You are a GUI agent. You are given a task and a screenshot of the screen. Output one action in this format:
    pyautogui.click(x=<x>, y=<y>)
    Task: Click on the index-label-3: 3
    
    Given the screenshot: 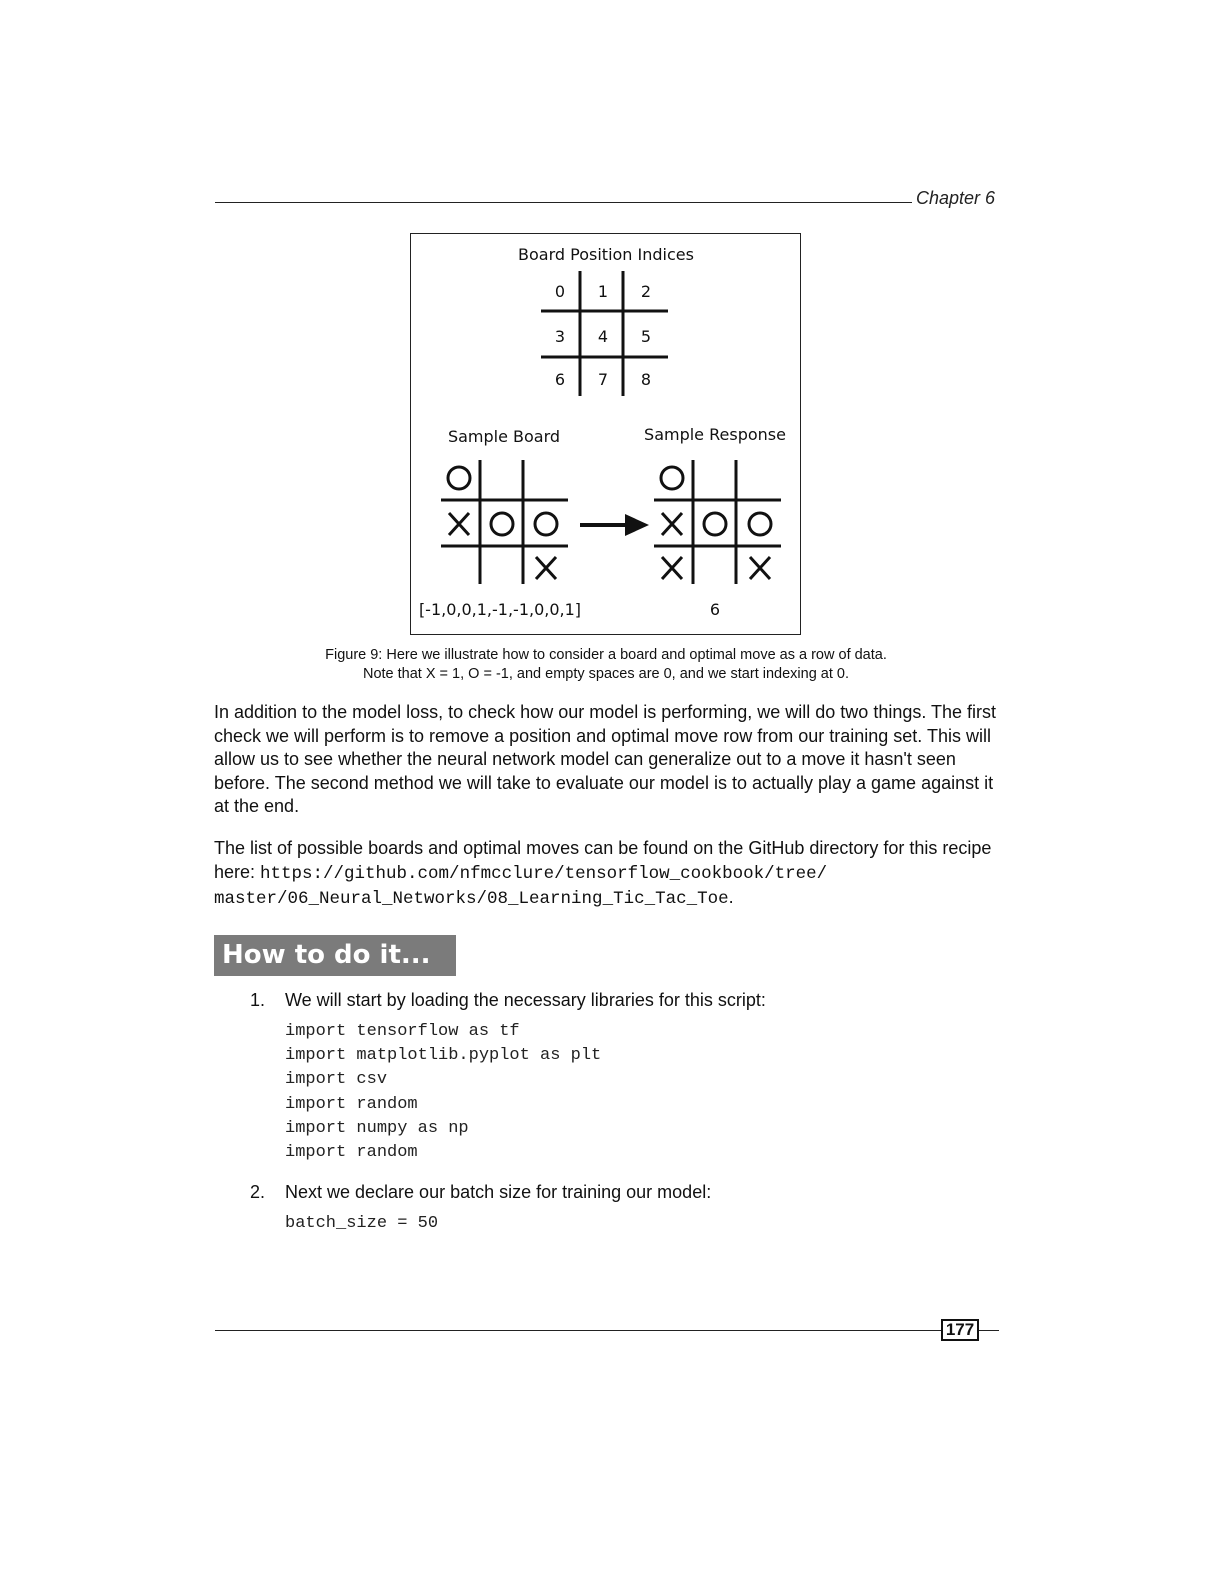 What is the action you would take?
    pyautogui.click(x=560, y=336)
    